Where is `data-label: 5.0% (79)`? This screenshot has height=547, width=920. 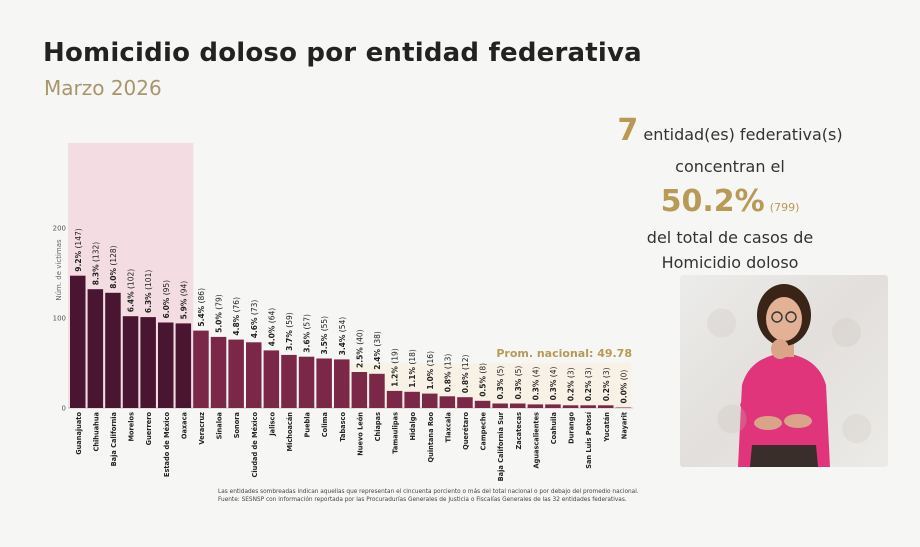
data-label: 5.0% (79) is located at coordinates (219, 313).